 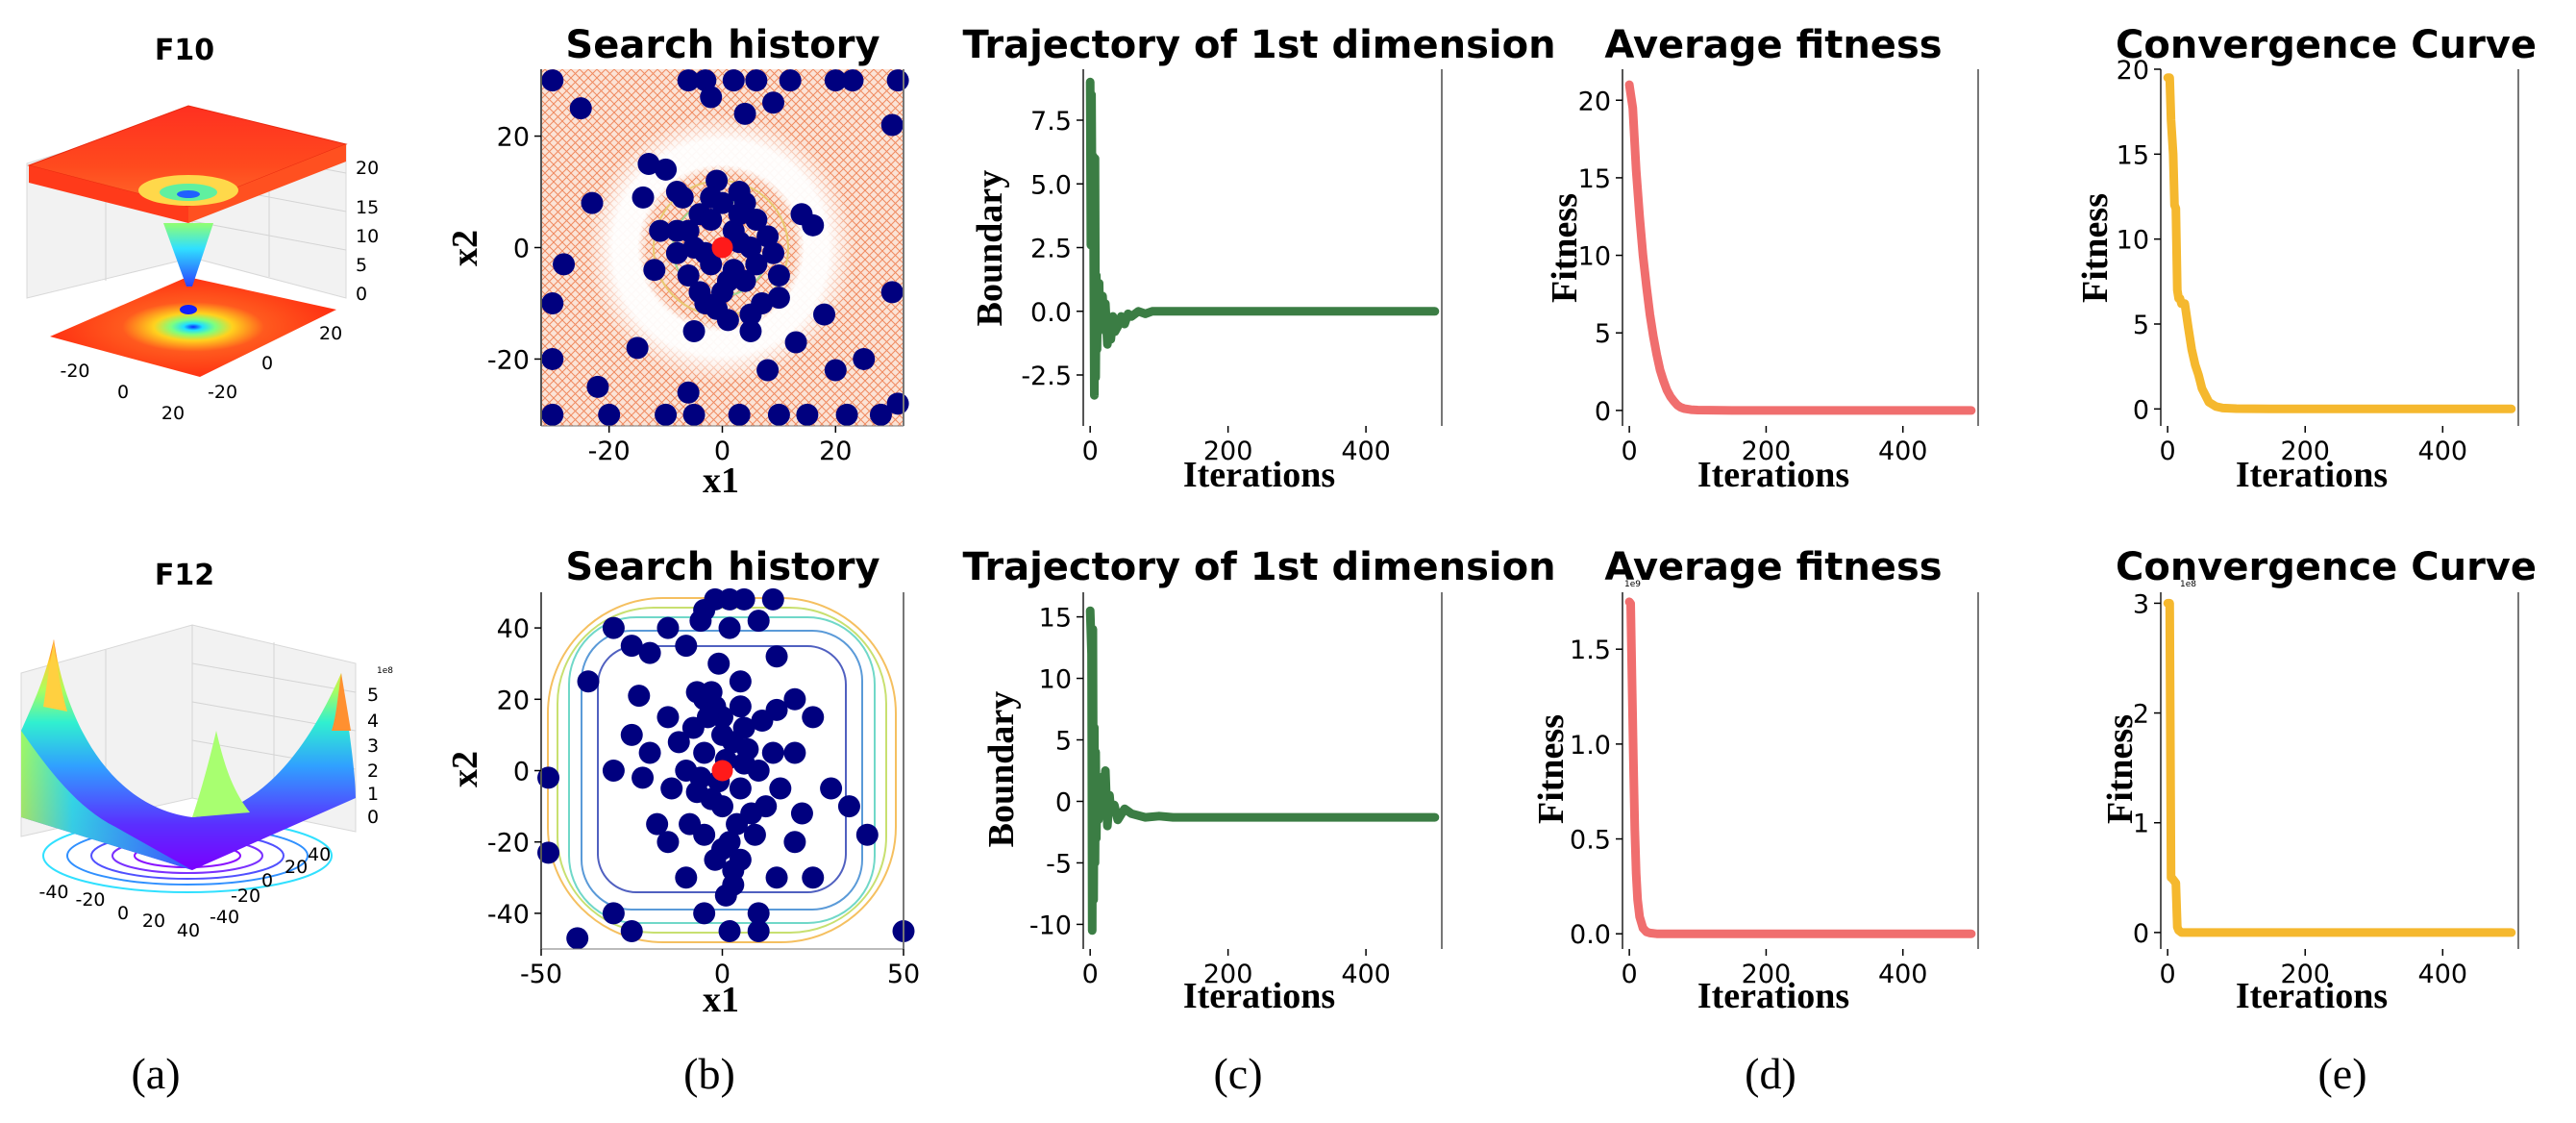 I want to click on f12-search-ytick-label: 40, so click(x=513, y=629).